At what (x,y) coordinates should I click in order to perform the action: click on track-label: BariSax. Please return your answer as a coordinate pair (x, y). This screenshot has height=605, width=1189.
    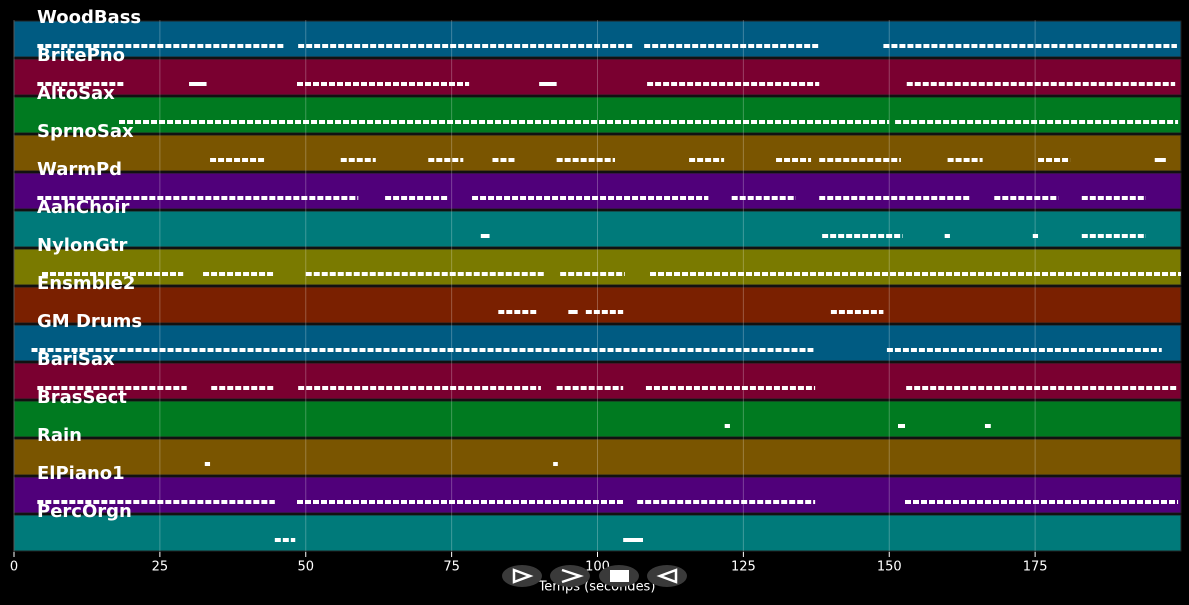
    Looking at the image, I should click on (76, 359).